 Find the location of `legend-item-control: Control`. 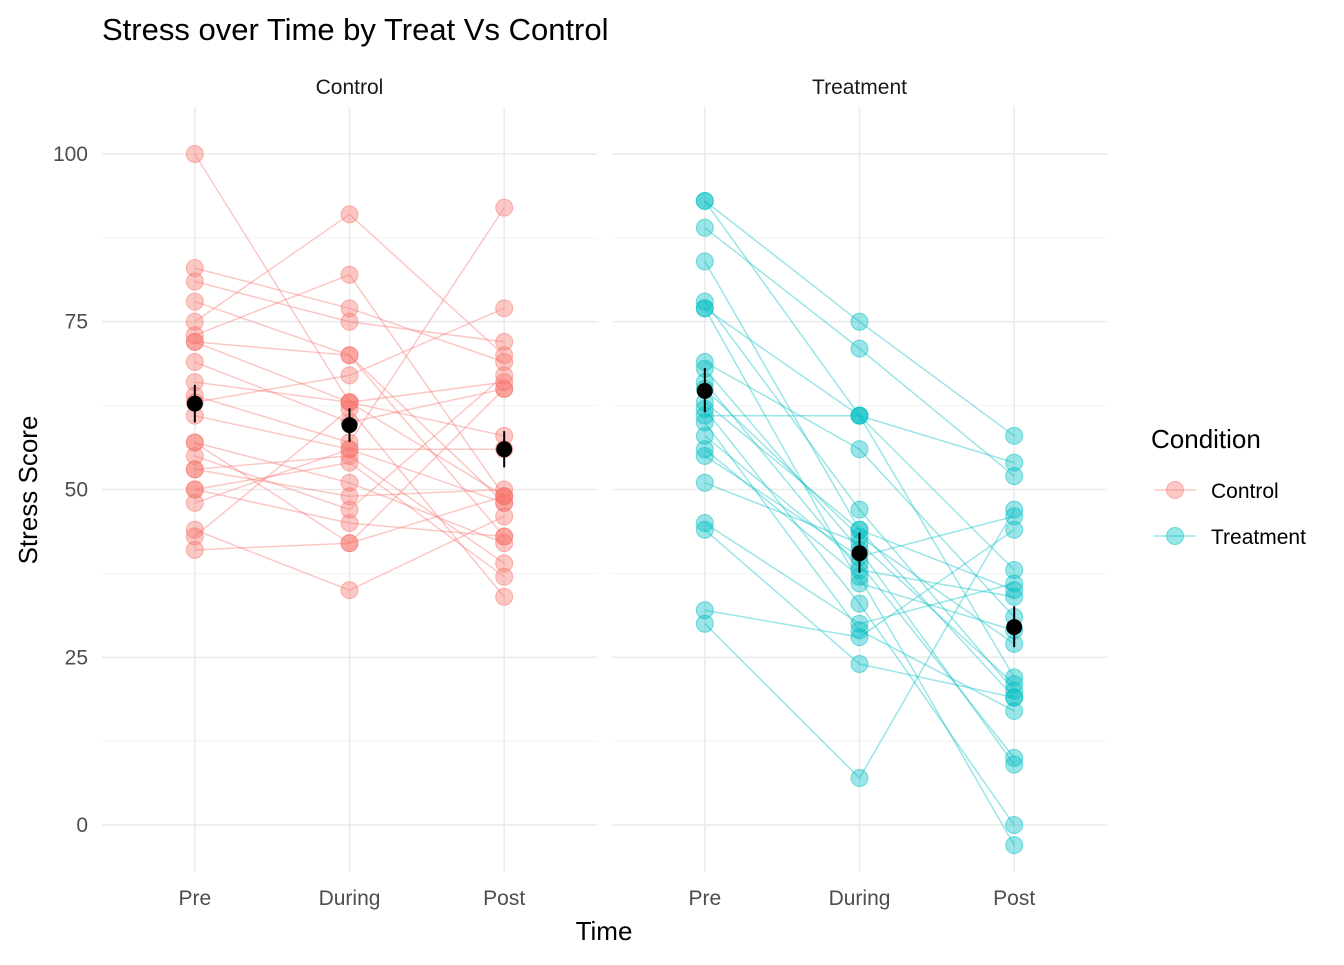

legend-item-control: Control is located at coordinates (1216, 491).